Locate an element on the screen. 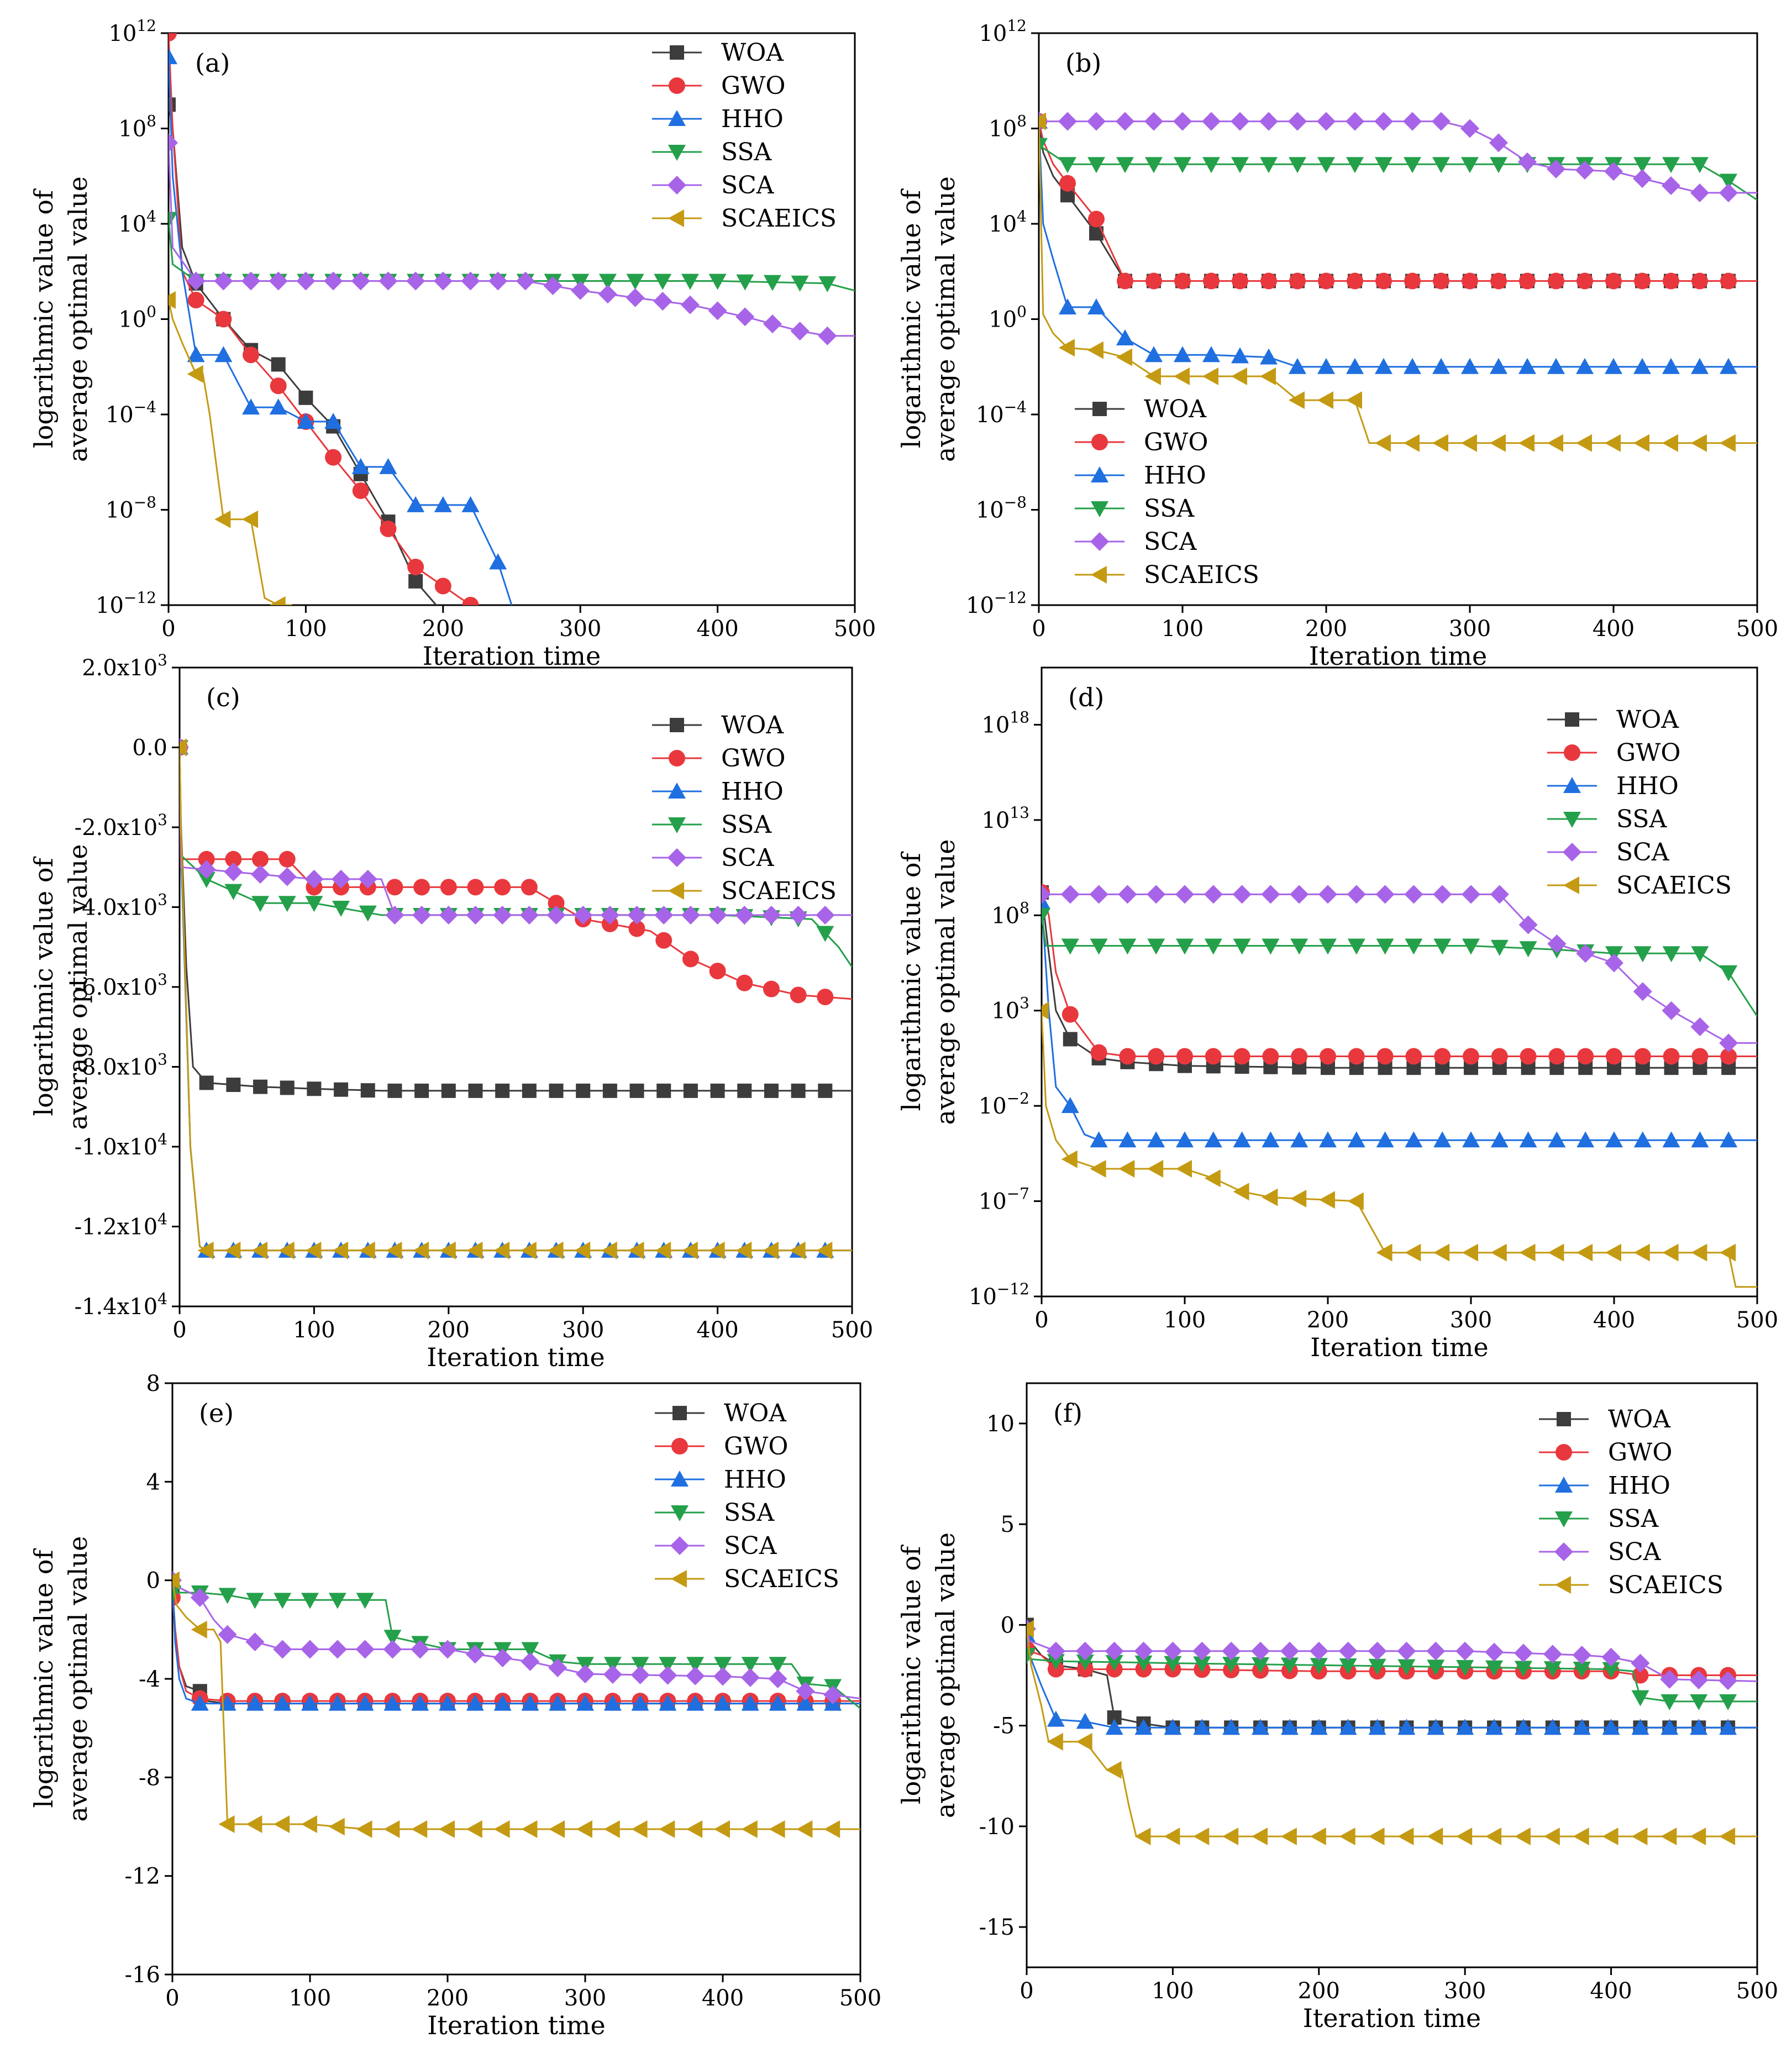  y-tick-label: 10¹² is located at coordinates (132, 32).